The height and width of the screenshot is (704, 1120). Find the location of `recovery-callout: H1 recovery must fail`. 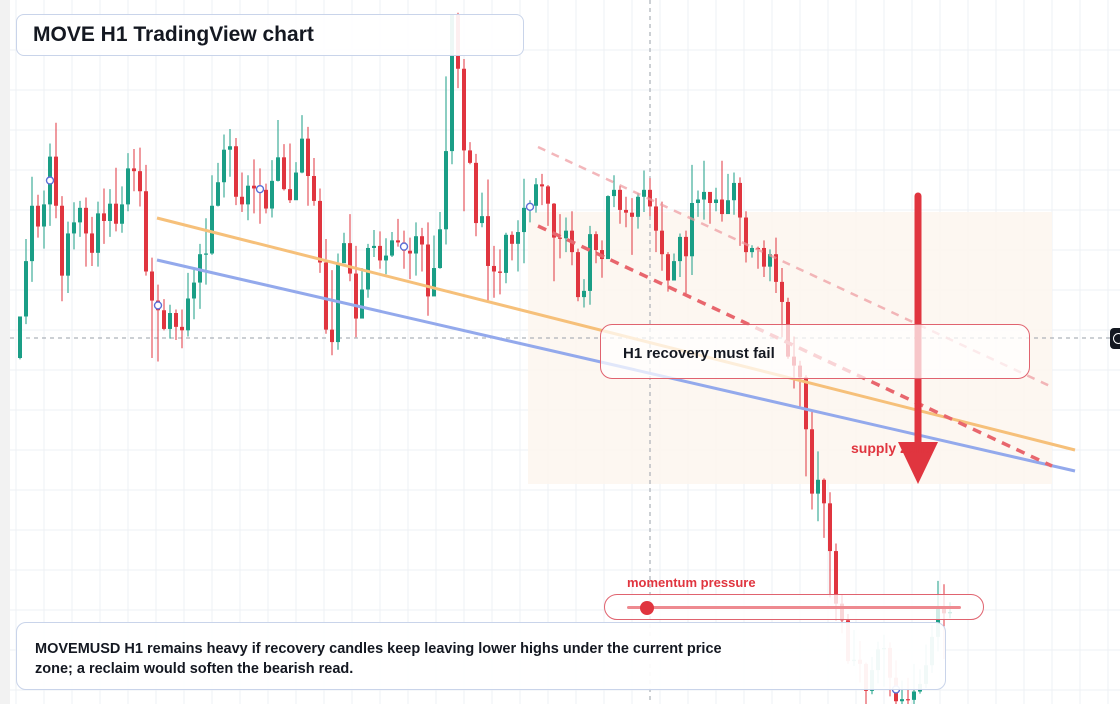

recovery-callout: H1 recovery must fail is located at coordinates (815, 351).